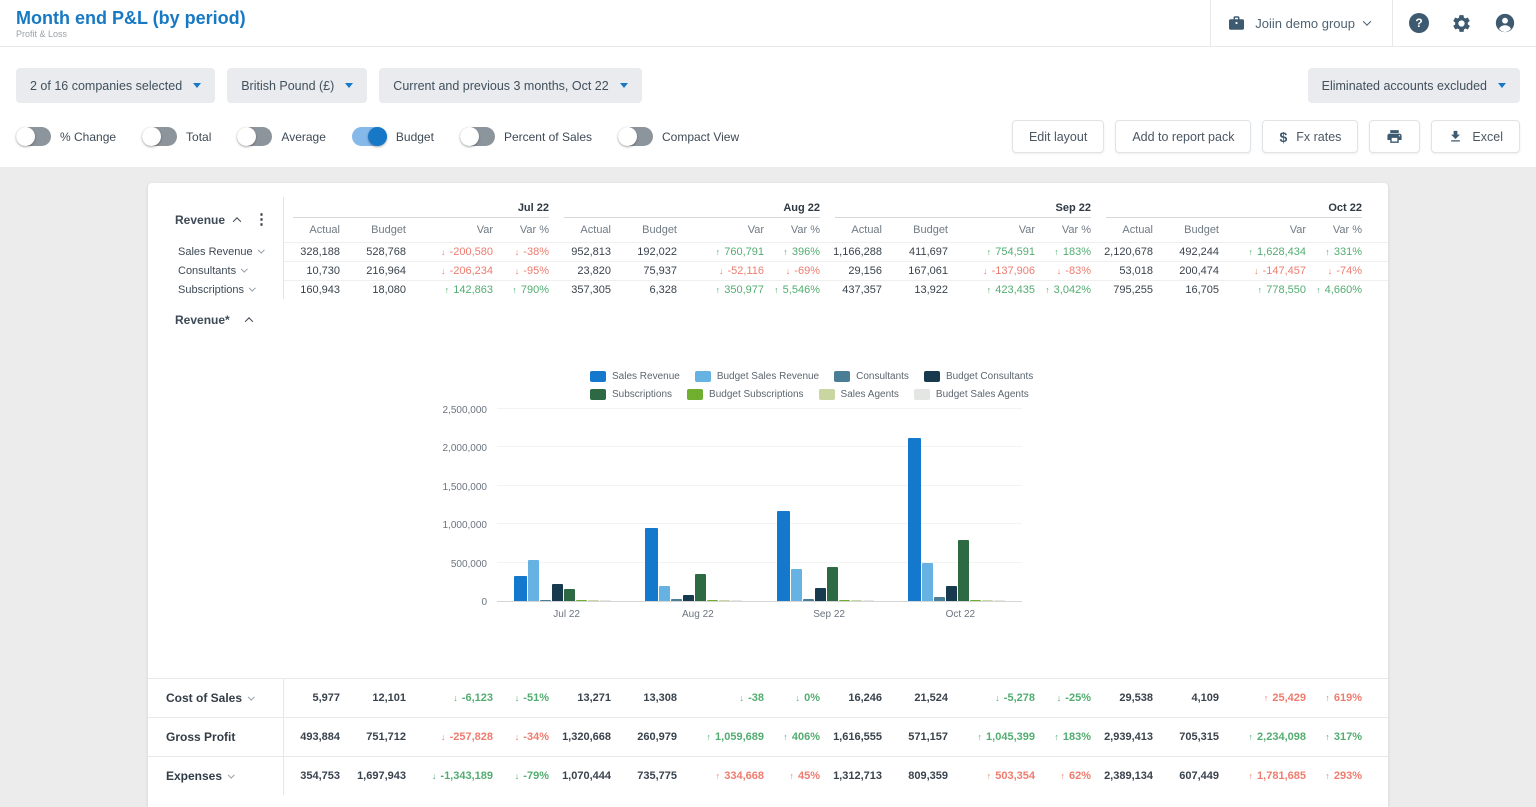 The width and height of the screenshot is (1536, 807). What do you see at coordinates (678, 136) in the screenshot?
I see `toggle-compact-view: Compact View` at bounding box center [678, 136].